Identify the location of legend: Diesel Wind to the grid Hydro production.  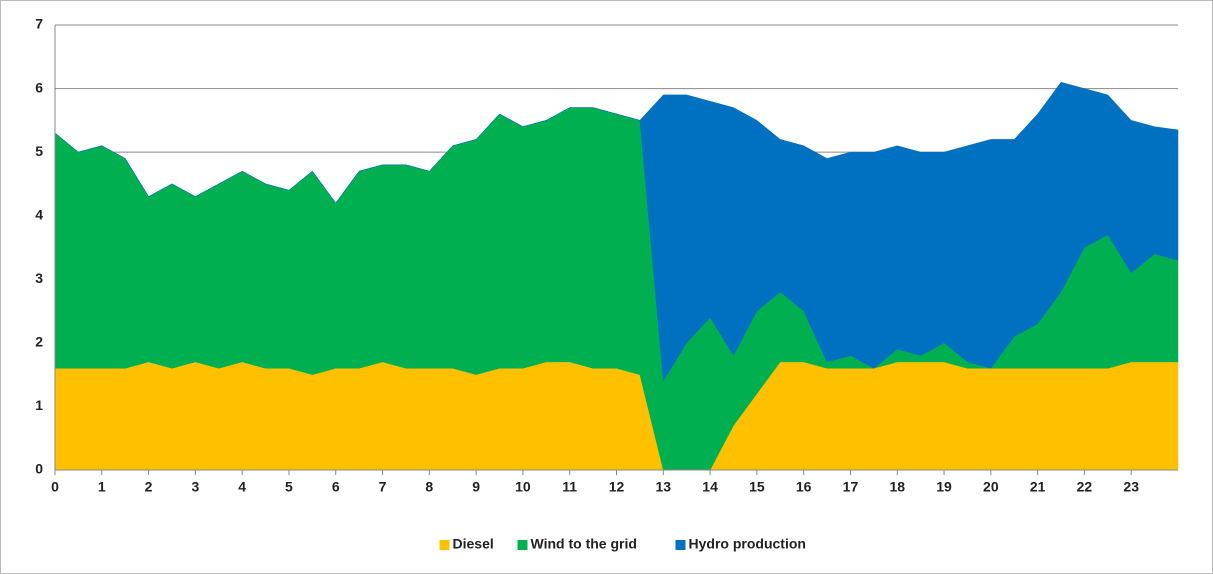
(622, 544).